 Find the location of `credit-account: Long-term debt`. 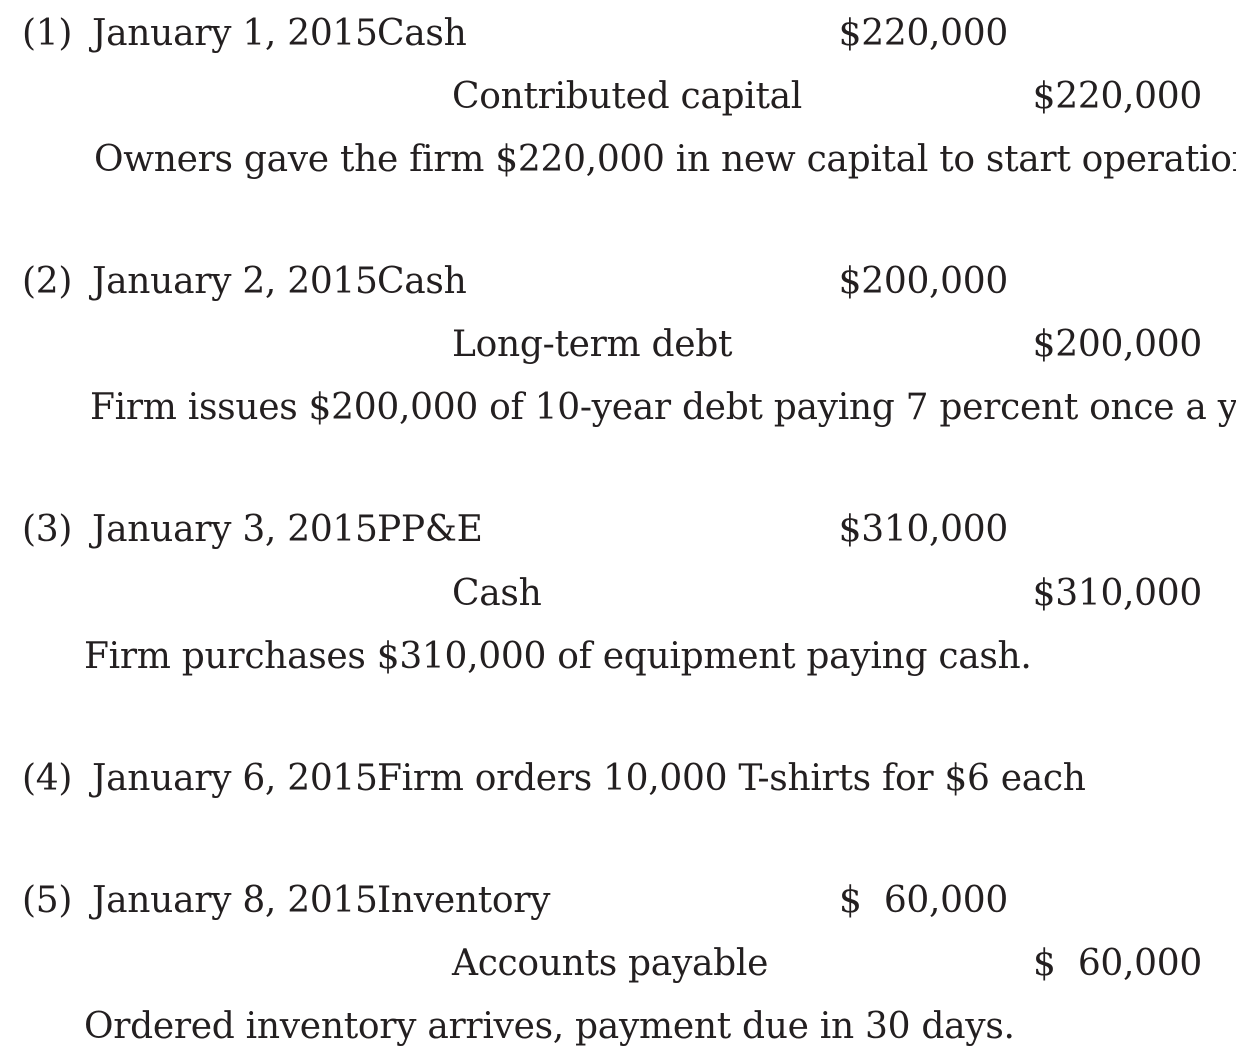

credit-account: Long-term debt is located at coordinates (592, 344).